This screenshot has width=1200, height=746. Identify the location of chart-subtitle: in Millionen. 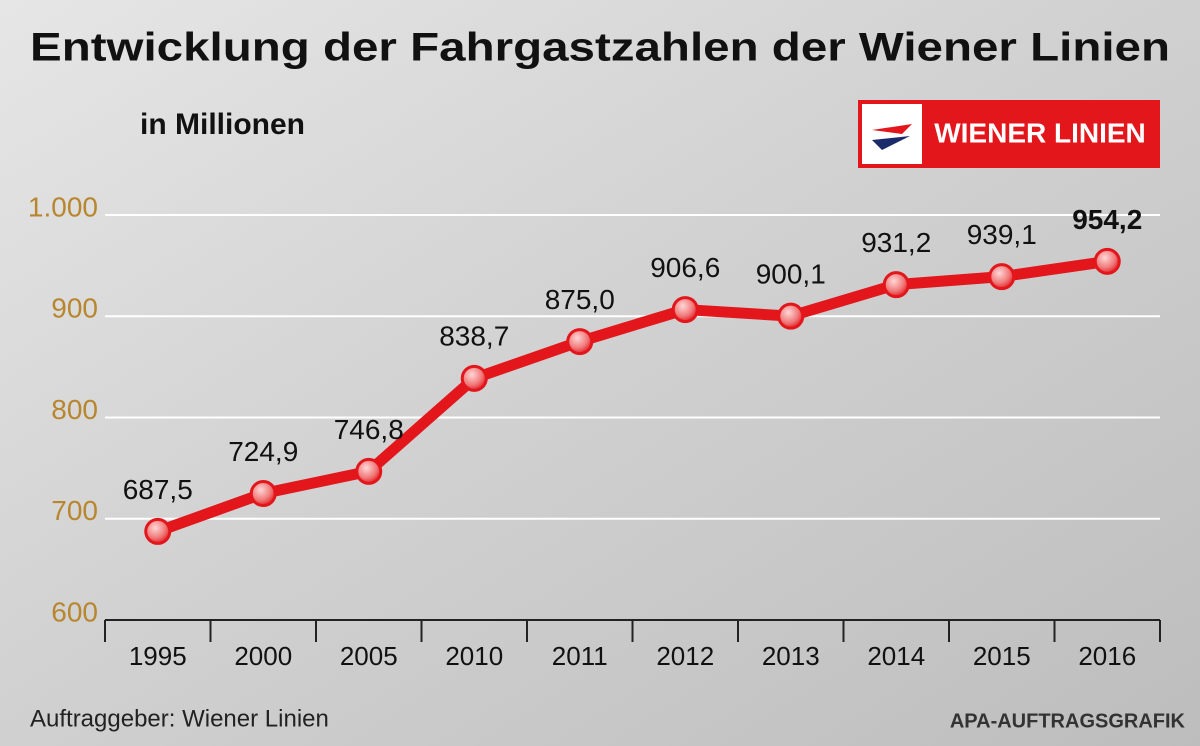
(222, 124).